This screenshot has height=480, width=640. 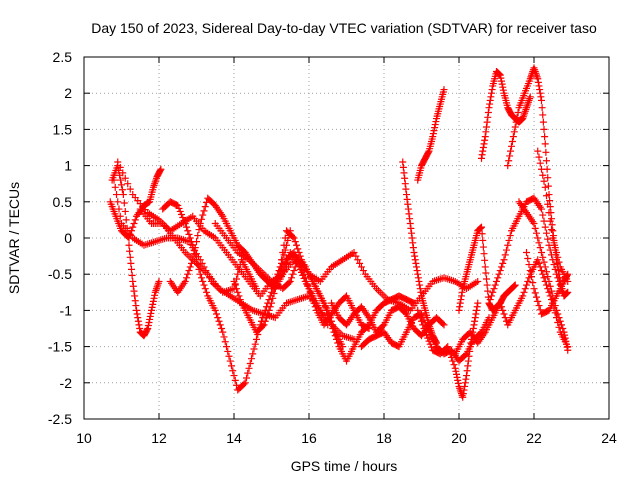 What do you see at coordinates (388, 319) in the screenshot?
I see `series-s12` at bounding box center [388, 319].